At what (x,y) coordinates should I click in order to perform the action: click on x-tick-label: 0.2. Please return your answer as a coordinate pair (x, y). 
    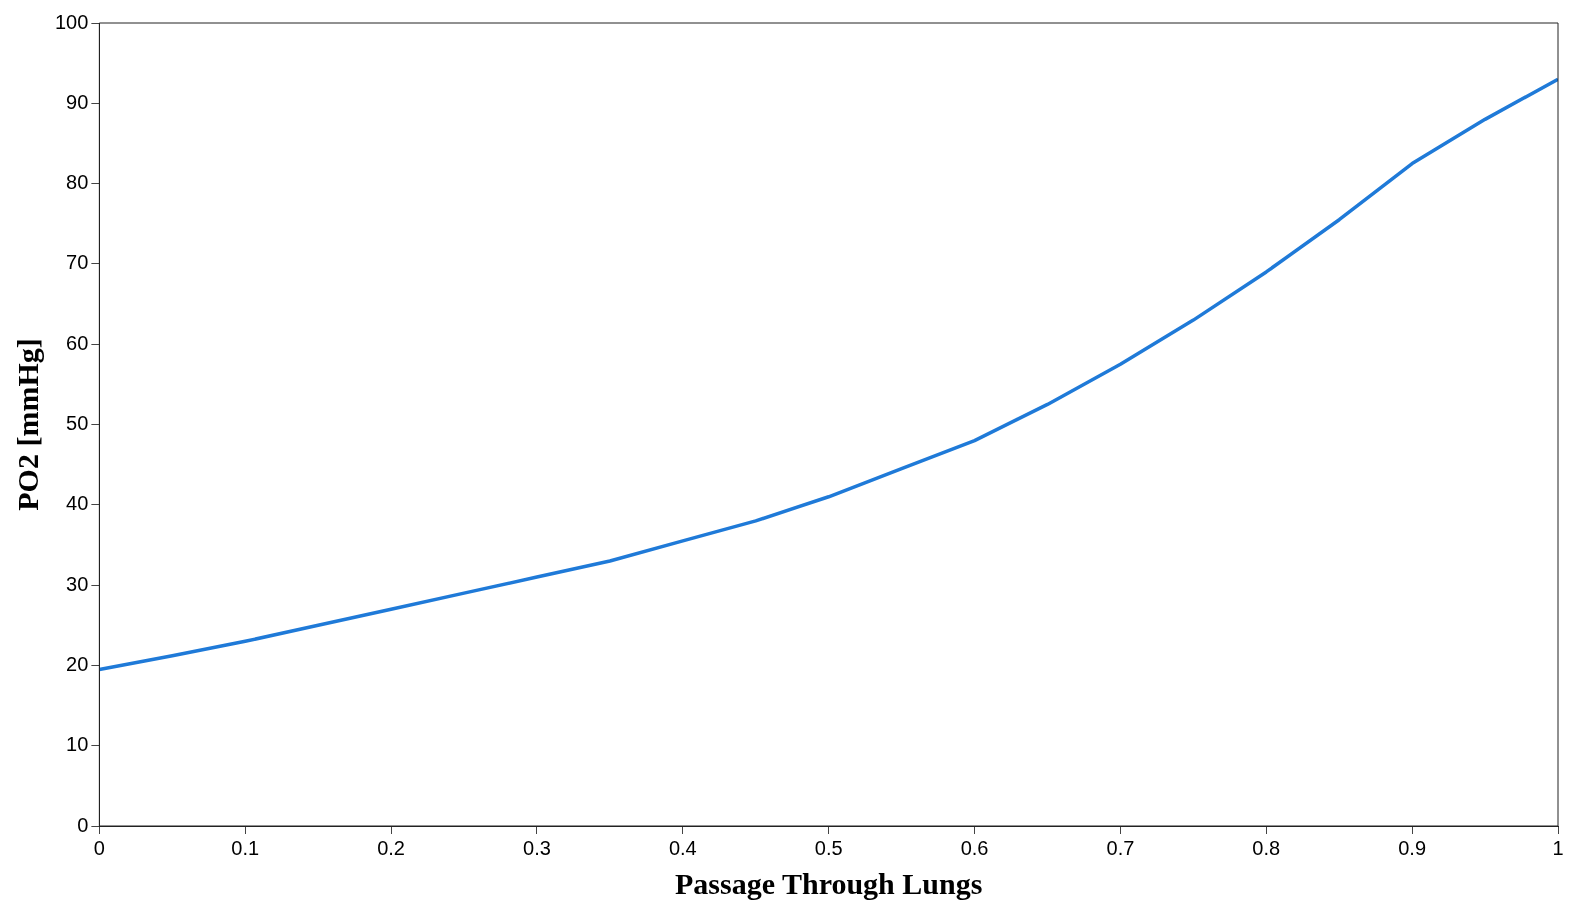
    Looking at the image, I should click on (391, 847).